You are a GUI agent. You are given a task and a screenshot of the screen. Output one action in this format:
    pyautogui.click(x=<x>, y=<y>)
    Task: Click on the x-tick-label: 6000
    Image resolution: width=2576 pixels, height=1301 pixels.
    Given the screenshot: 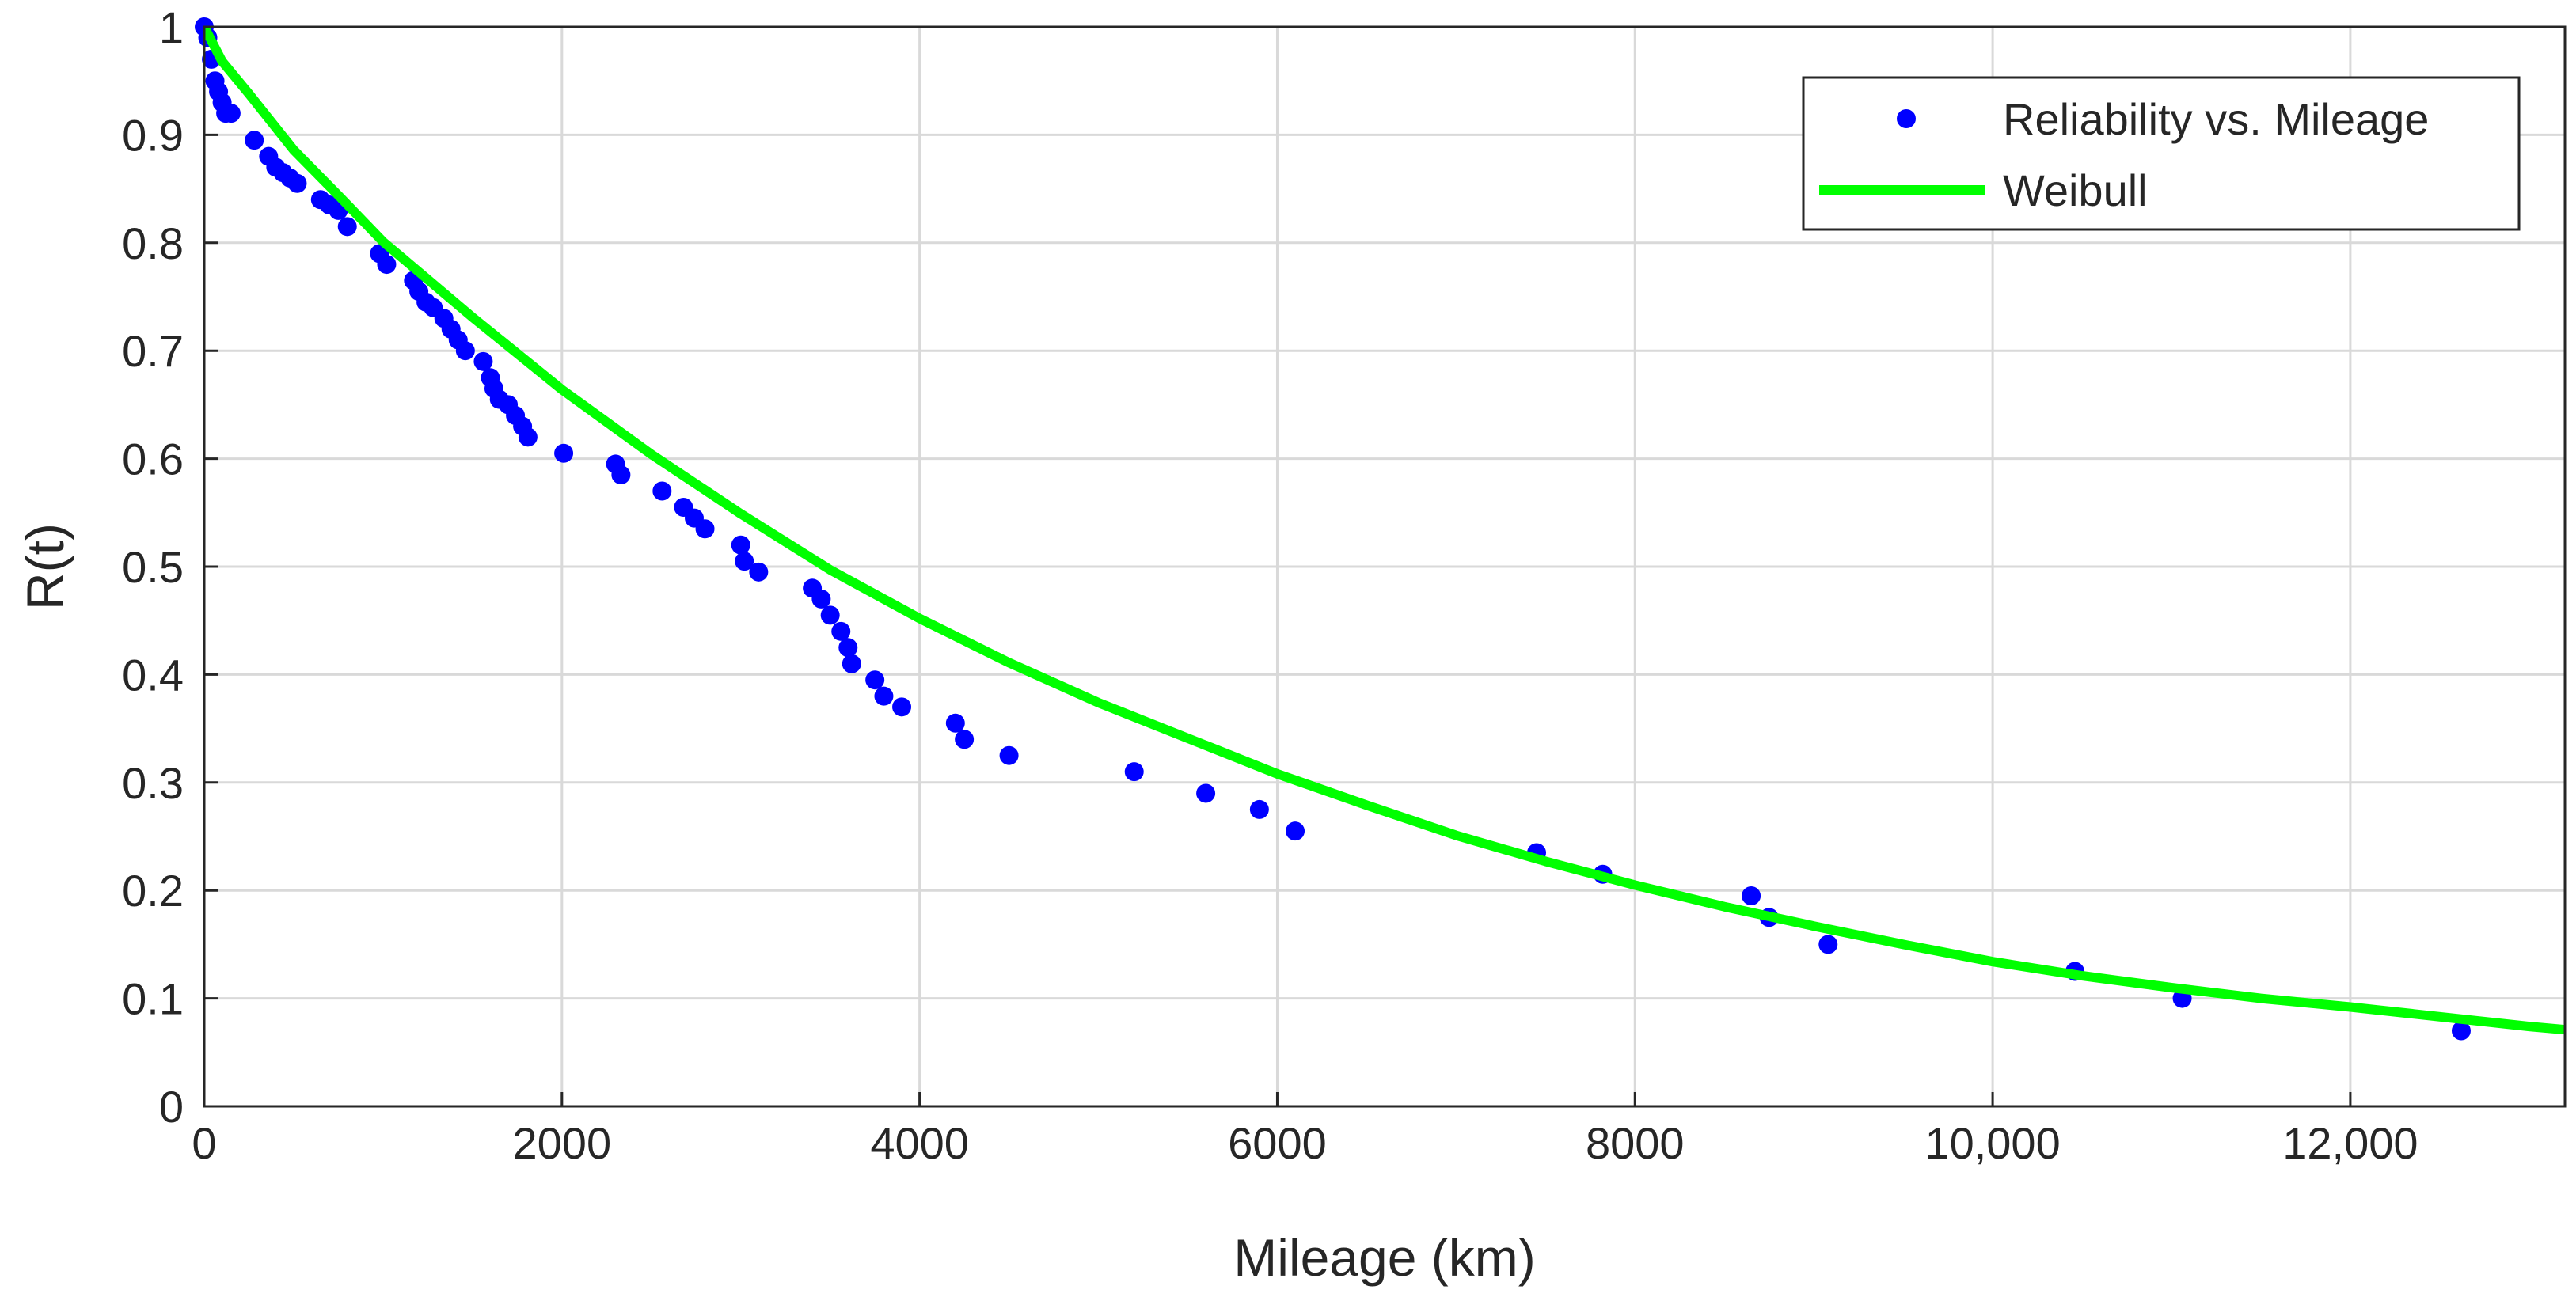 What is the action you would take?
    pyautogui.click(x=1277, y=1143)
    